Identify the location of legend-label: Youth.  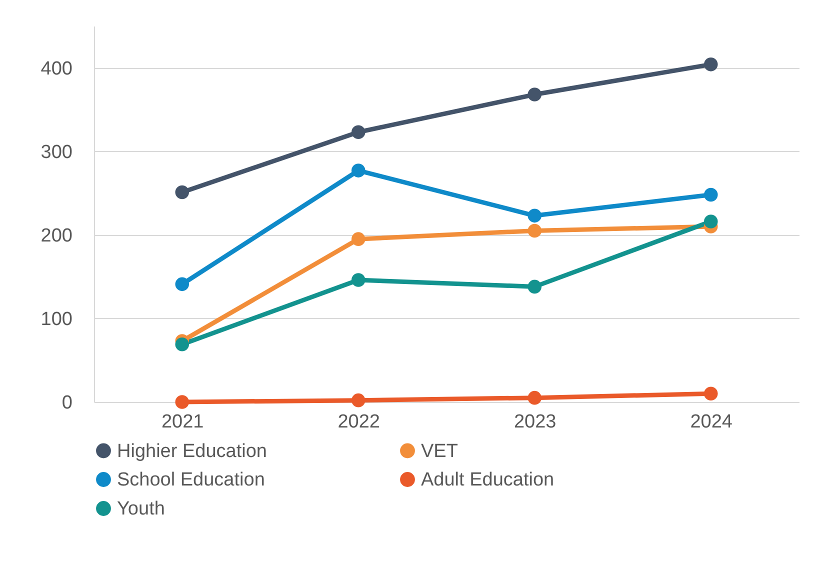
(141, 509).